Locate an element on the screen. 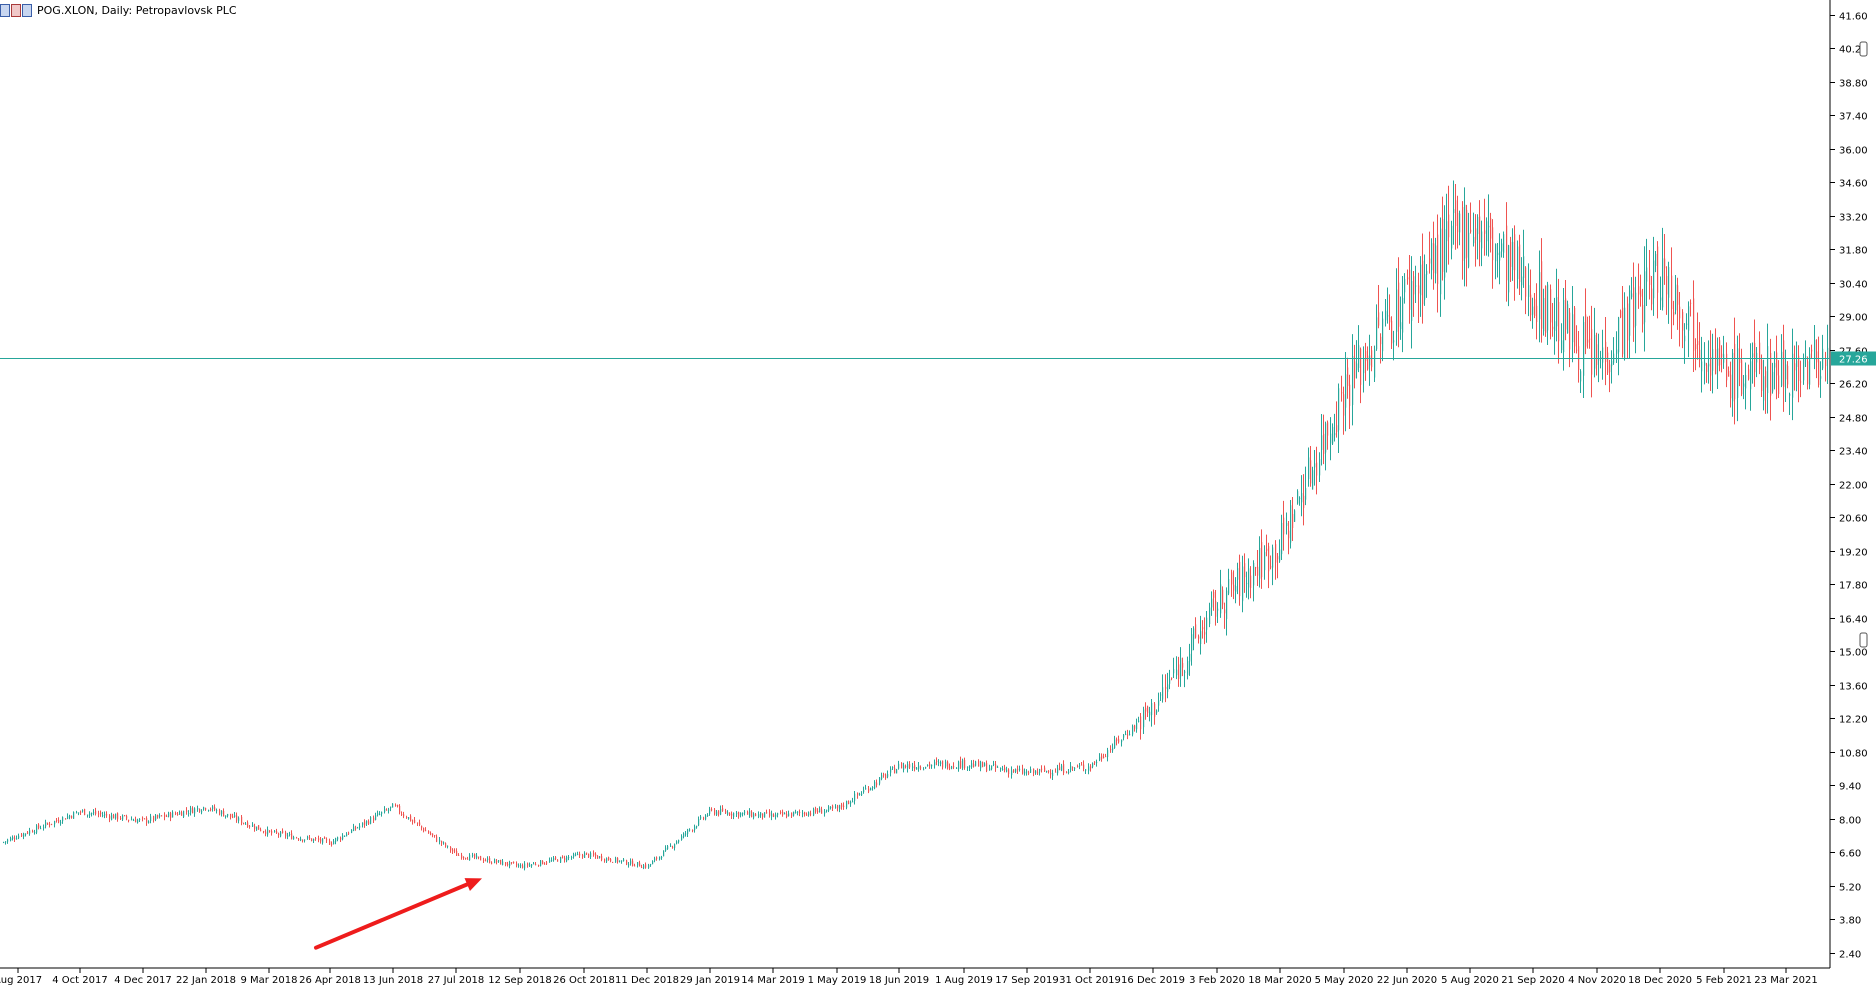  x-tick-label: 1 May 2019 is located at coordinates (837, 980).